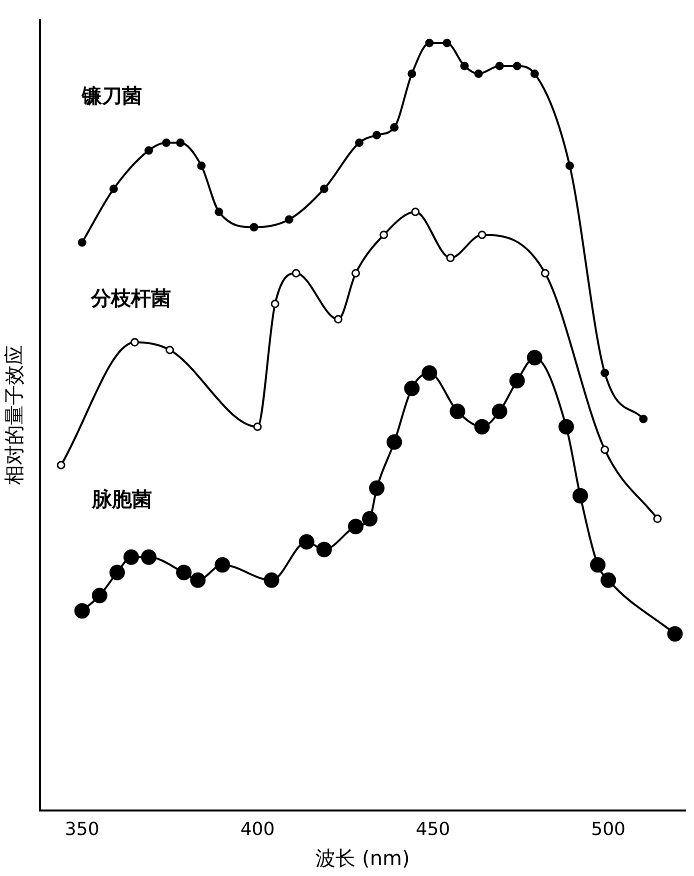 The image size is (694, 876). I want to click on series-label: 分枝杆菌, so click(131, 298).